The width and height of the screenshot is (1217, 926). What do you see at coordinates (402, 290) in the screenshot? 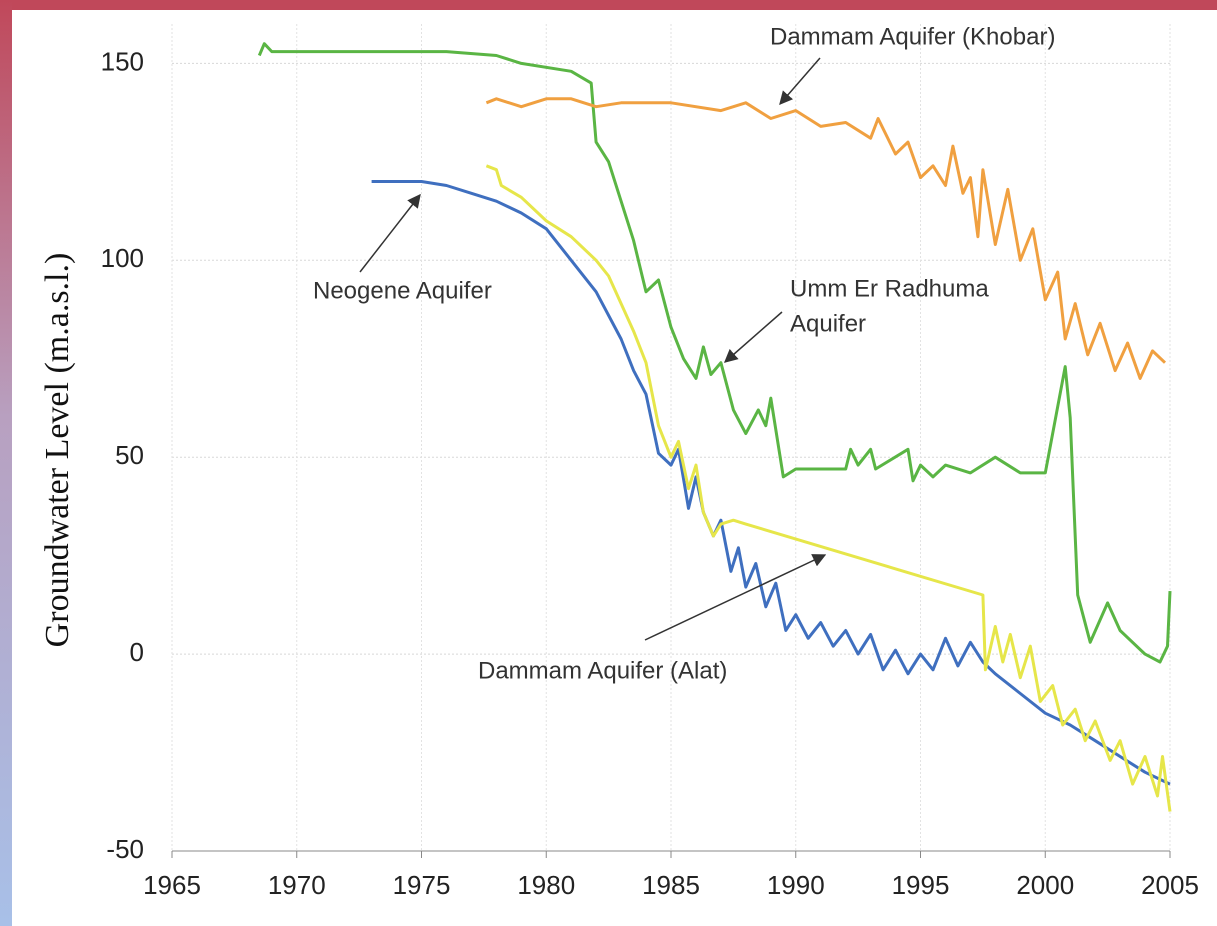
I see `annotation: Neogene Aquifer` at bounding box center [402, 290].